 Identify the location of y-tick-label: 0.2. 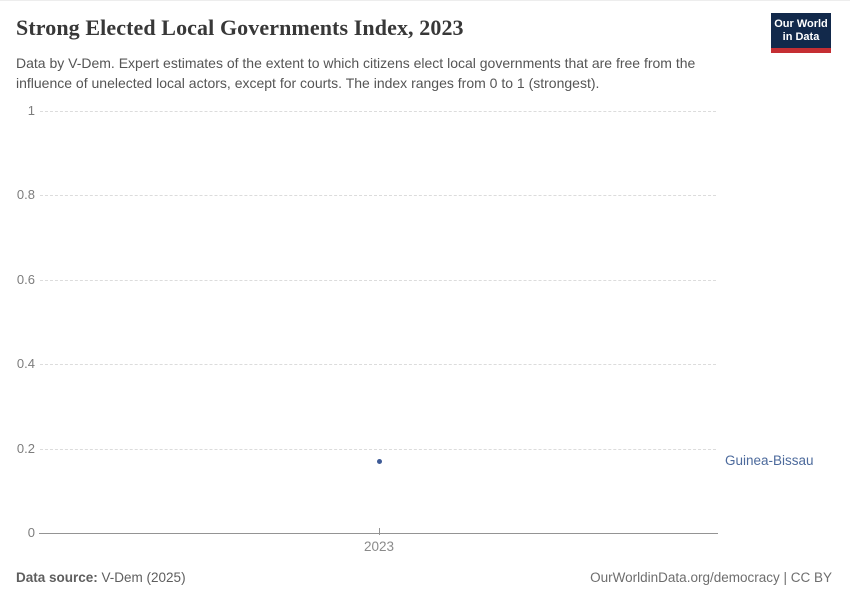
(25, 448).